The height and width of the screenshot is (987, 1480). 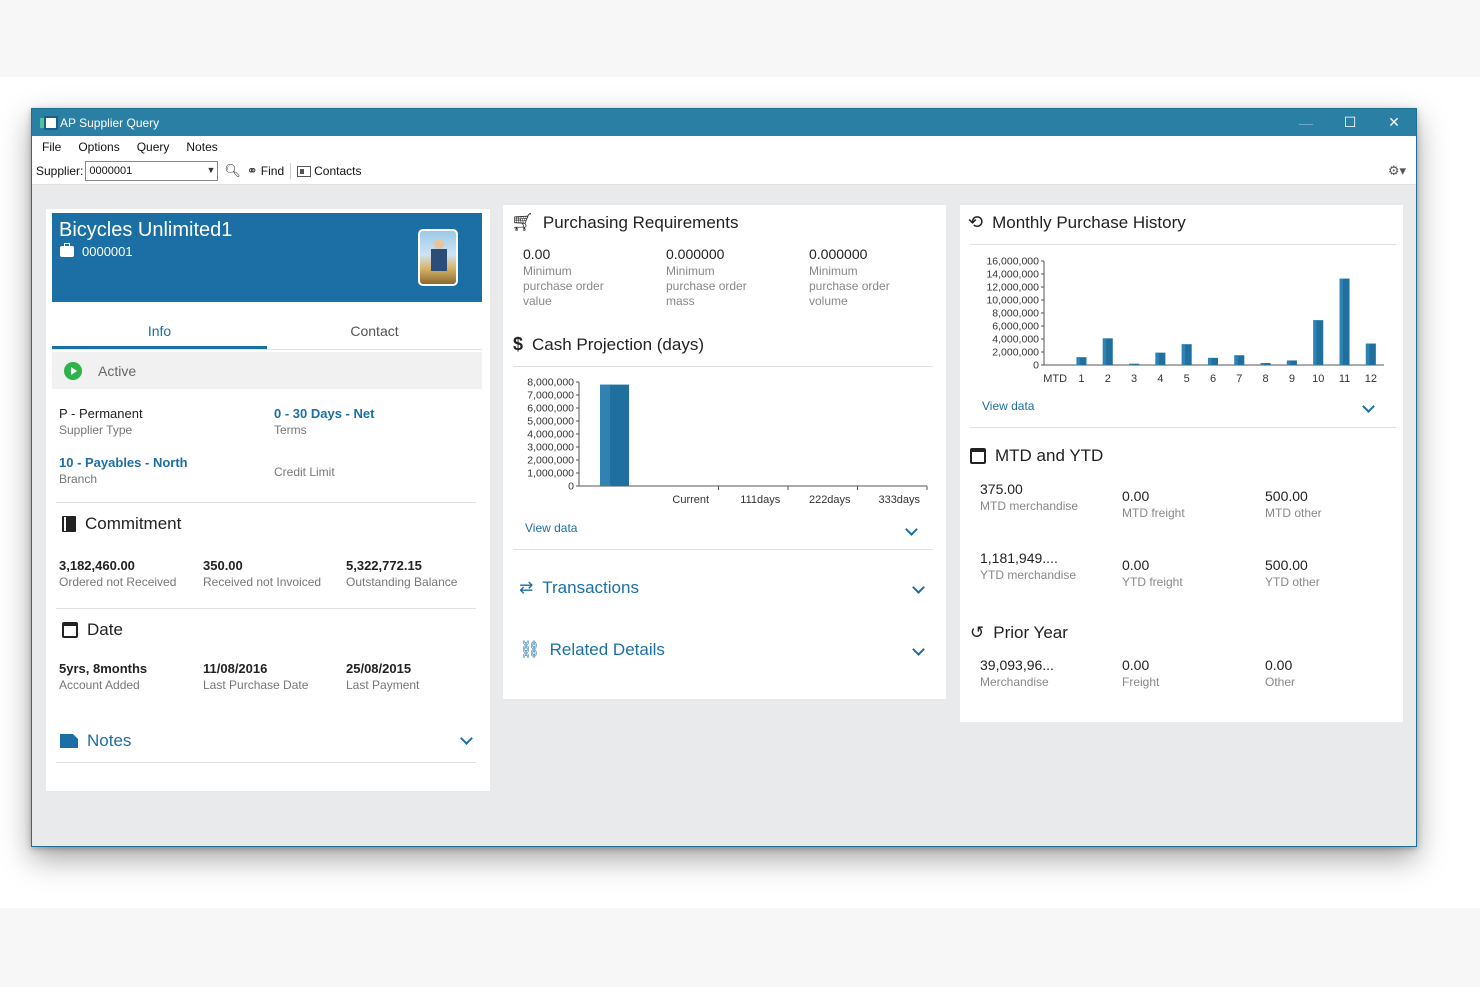 I want to click on contacts-button: Contacts, so click(x=338, y=171).